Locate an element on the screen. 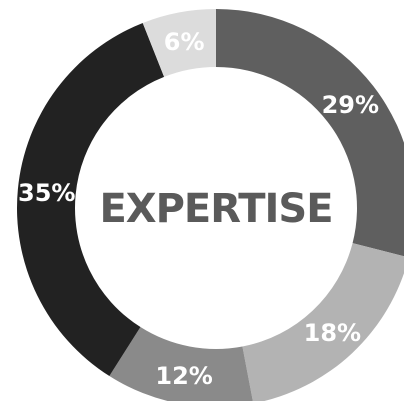  slice-label-29: 29% is located at coordinates (350, 105).